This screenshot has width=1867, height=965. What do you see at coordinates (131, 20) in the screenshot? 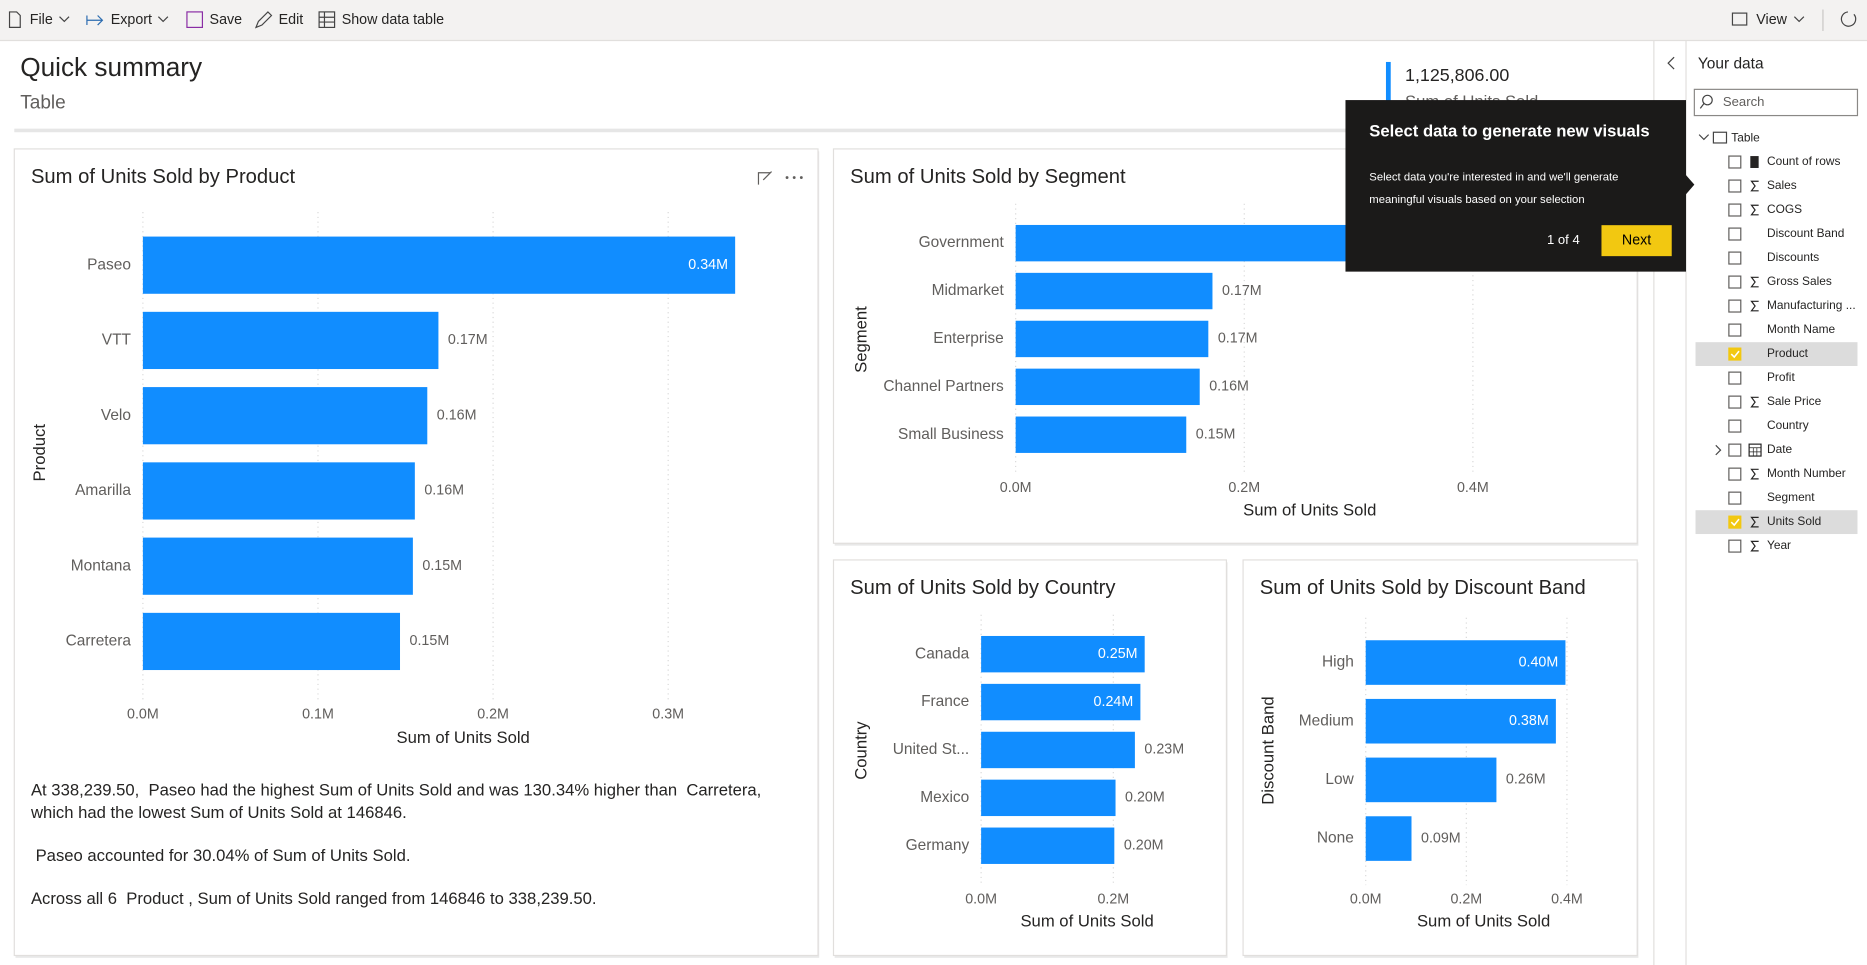
I see `export-label: Export` at bounding box center [131, 20].